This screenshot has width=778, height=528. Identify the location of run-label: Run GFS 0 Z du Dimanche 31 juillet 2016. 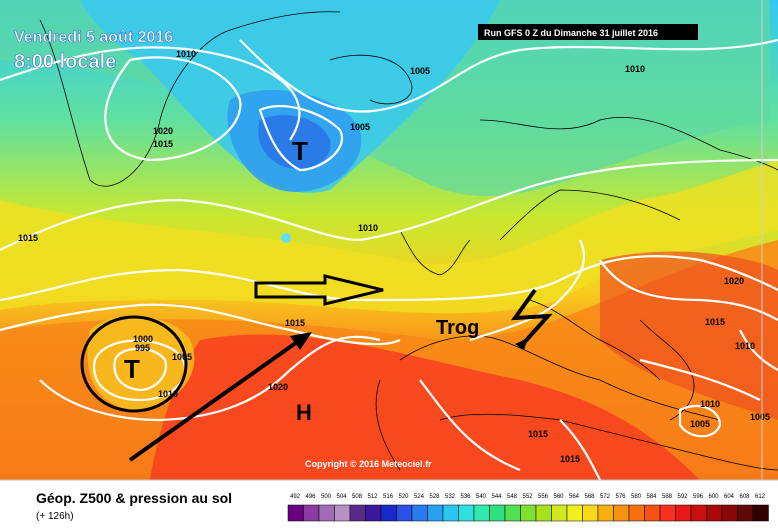
(571, 33).